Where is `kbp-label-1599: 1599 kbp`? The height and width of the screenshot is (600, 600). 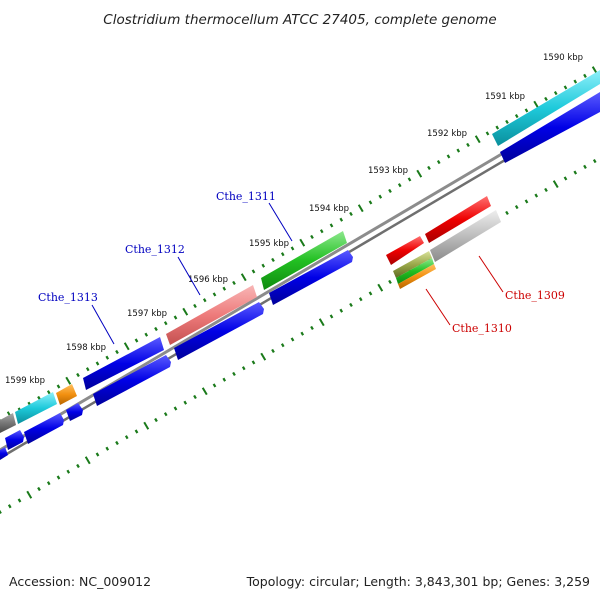
kbp-label-1599: 1599 kbp is located at coordinates (25, 381).